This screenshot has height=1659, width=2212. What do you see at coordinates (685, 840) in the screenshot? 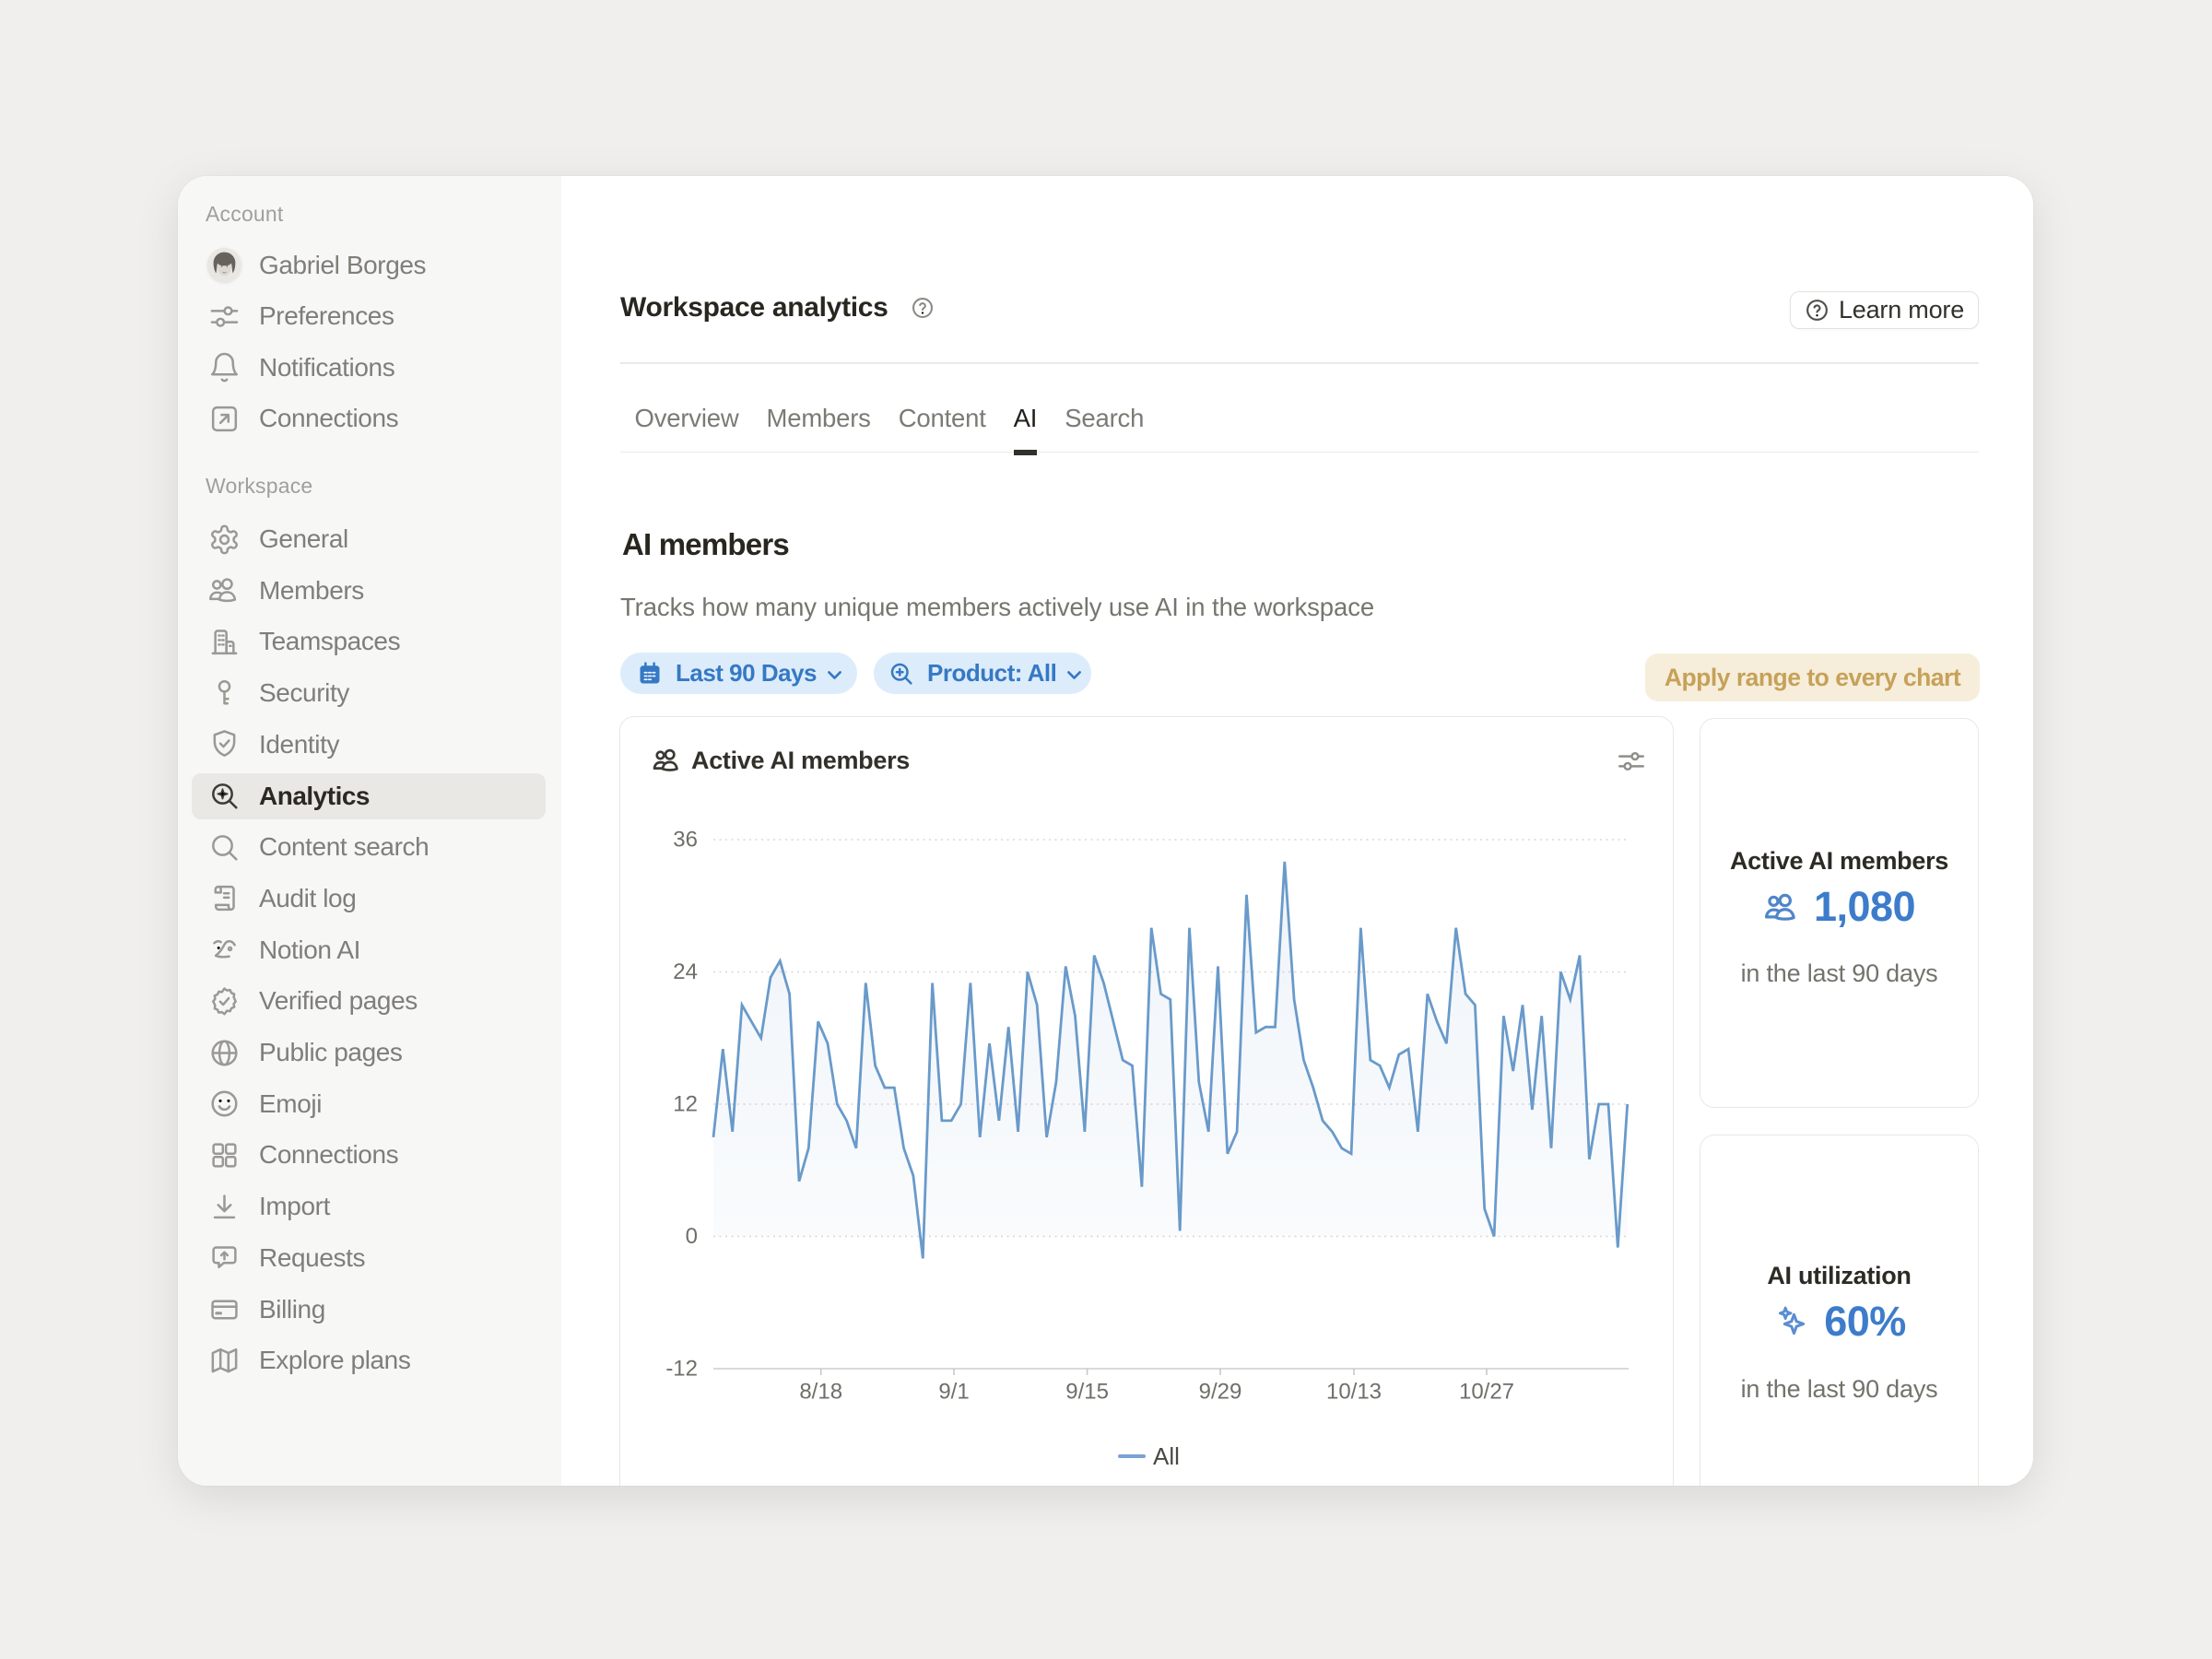
I see `svg-text: 36` at bounding box center [685, 840].